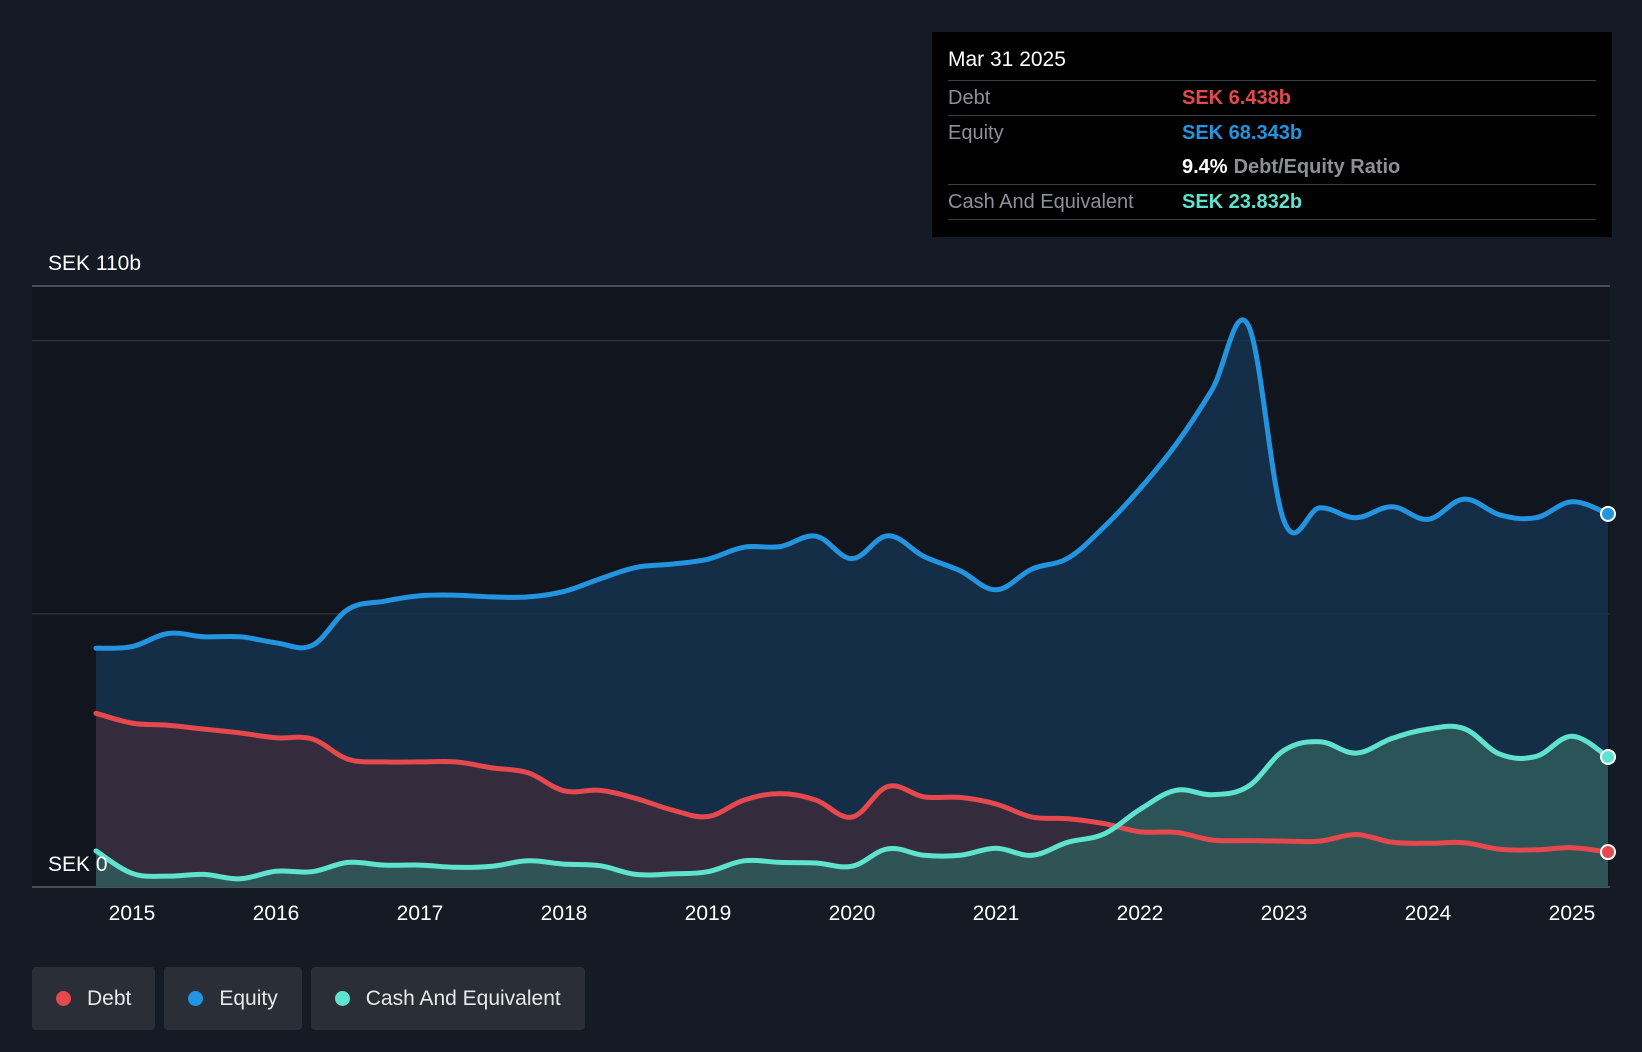 The width and height of the screenshot is (1642, 1052). What do you see at coordinates (1428, 913) in the screenshot?
I see `x-tick-2024: 2024` at bounding box center [1428, 913].